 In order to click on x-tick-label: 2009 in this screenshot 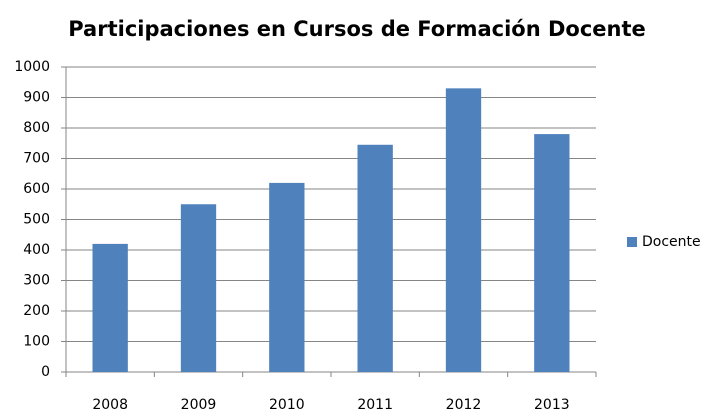, I will do `click(199, 404)`.